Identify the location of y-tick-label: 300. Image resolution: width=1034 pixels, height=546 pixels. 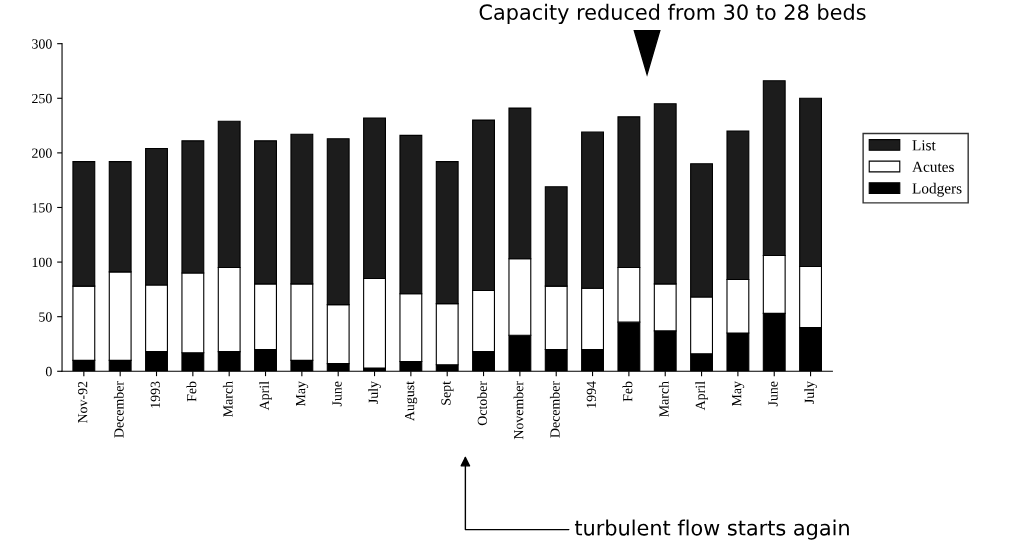
(42, 44).